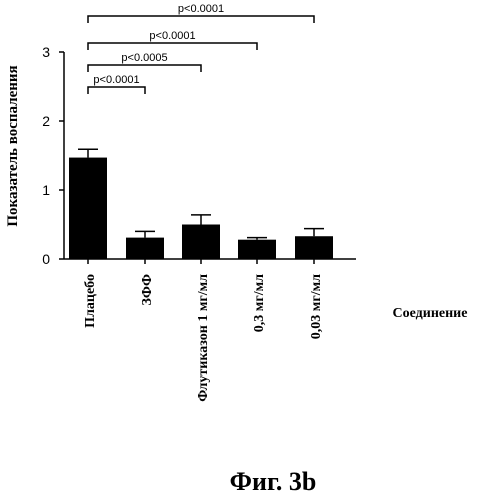  I want to click on x-tick-label: Плацебо, so click(90, 301).